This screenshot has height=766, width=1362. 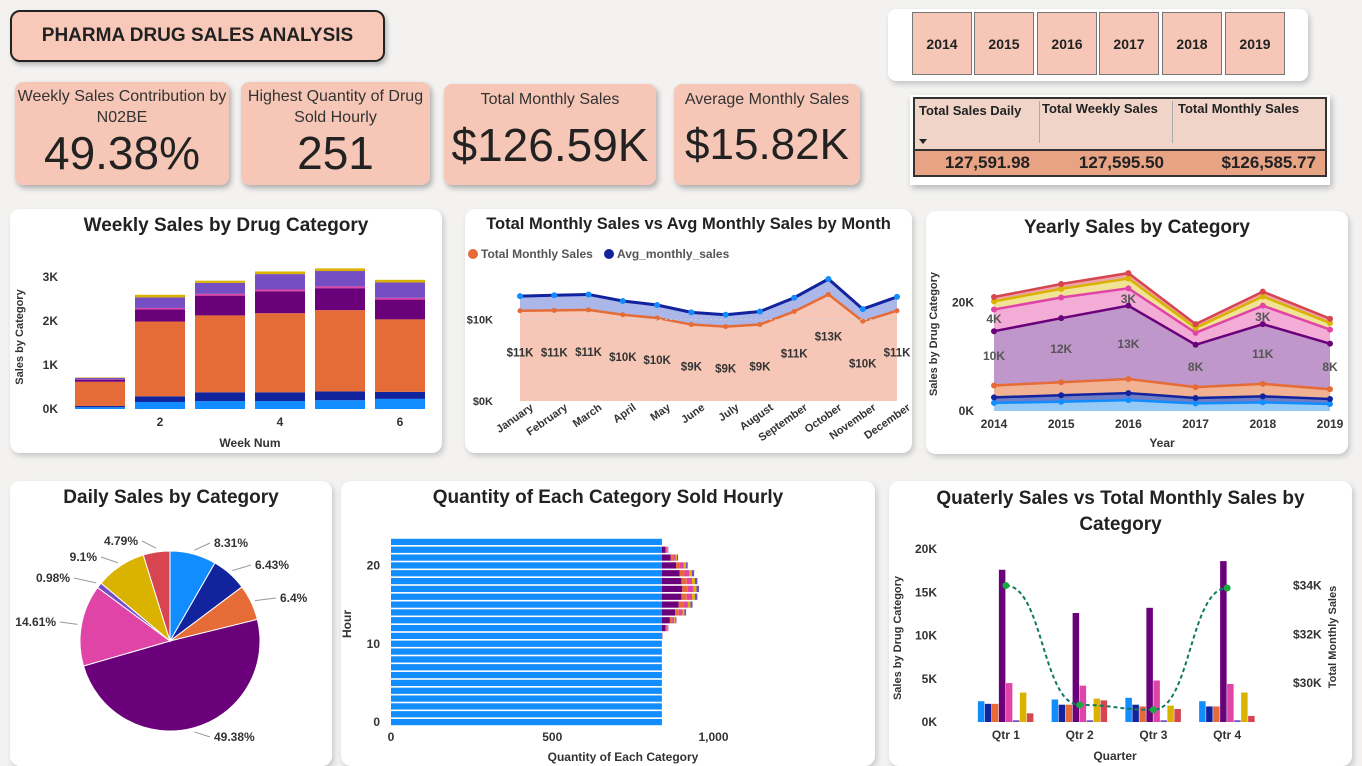 I want to click on x-axis-label: Year, so click(x=1162, y=443).